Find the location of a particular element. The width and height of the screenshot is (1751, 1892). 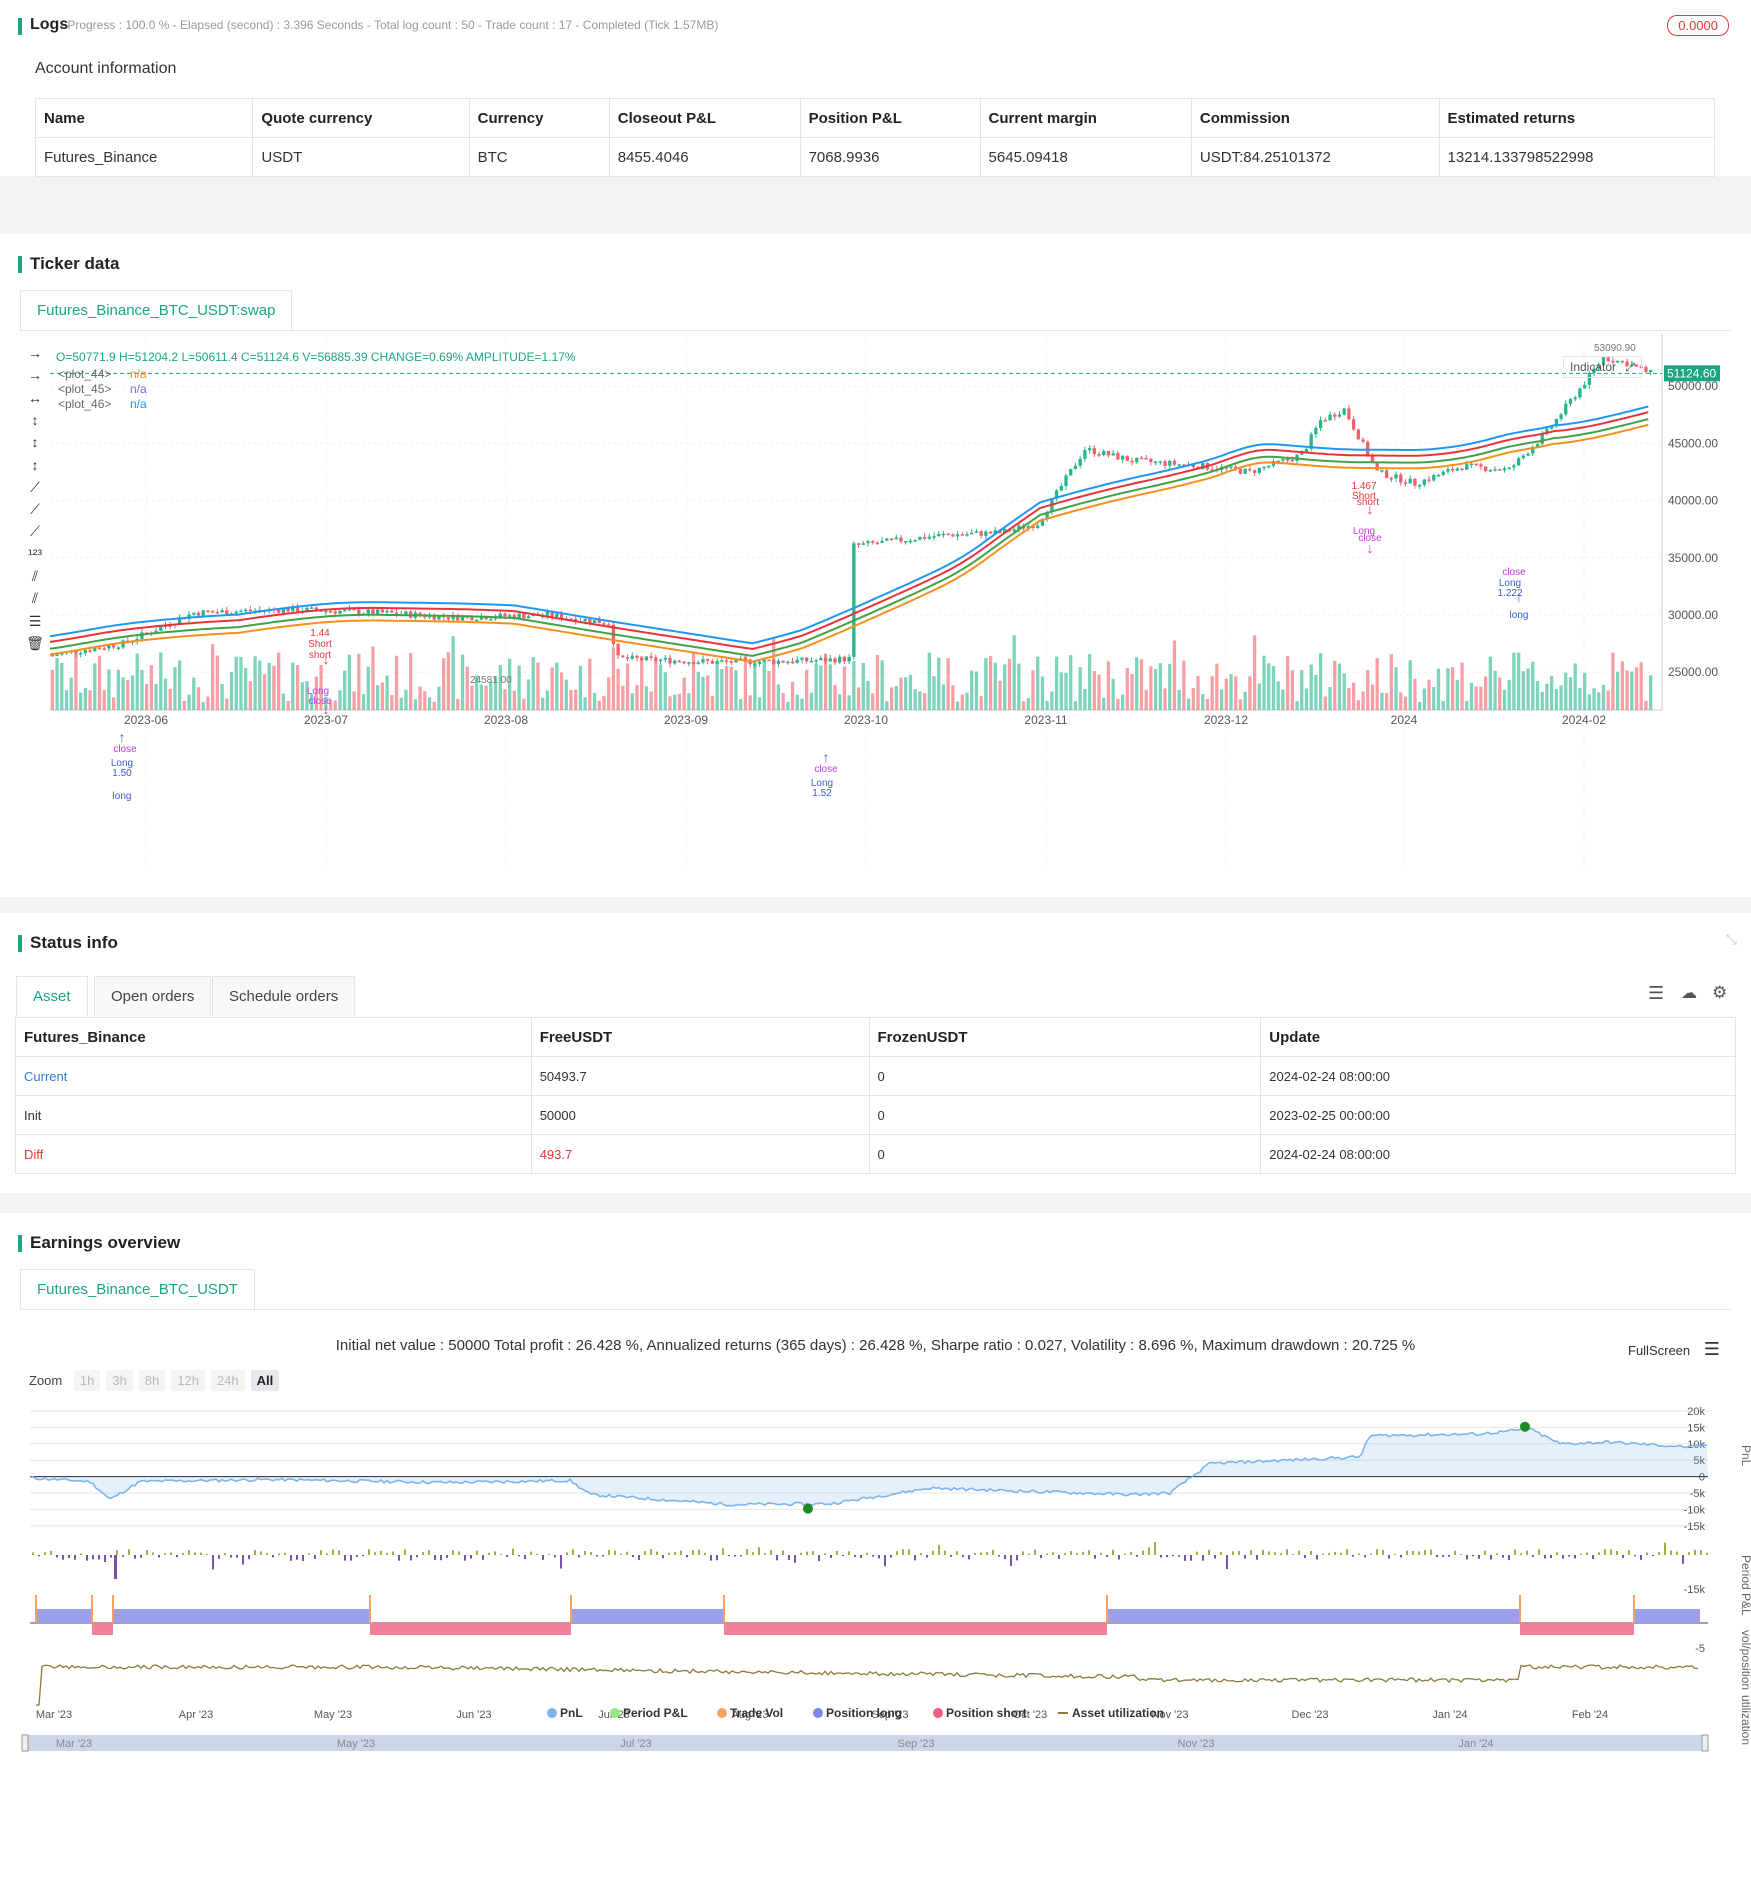

legend-label: Trade Vol is located at coordinates (756, 1713).